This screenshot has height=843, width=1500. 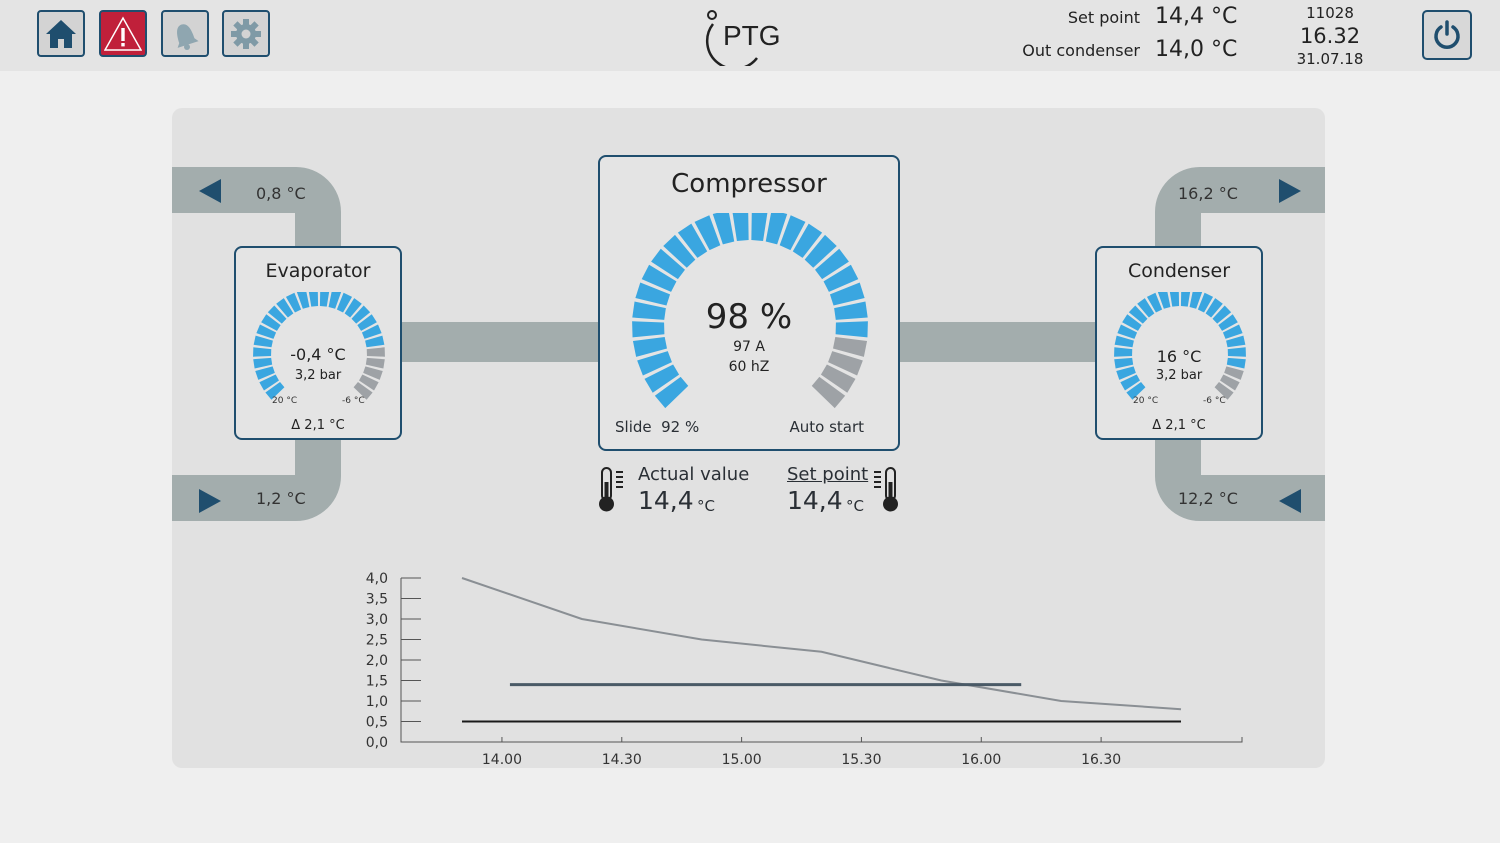 I want to click on home-button, so click(x=61, y=33).